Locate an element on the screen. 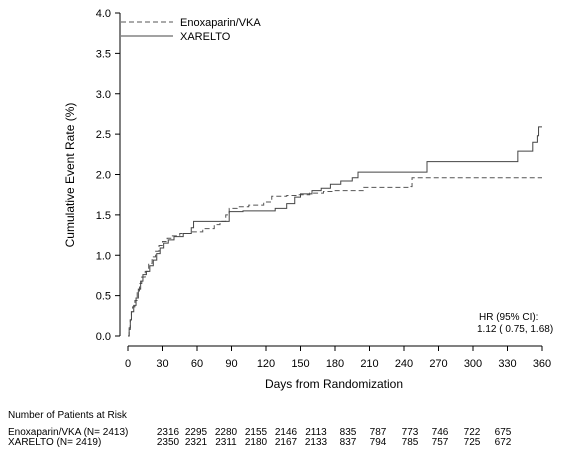  legend-label-enoxaparin: Enoxaparin/VKA is located at coordinates (220, 23).